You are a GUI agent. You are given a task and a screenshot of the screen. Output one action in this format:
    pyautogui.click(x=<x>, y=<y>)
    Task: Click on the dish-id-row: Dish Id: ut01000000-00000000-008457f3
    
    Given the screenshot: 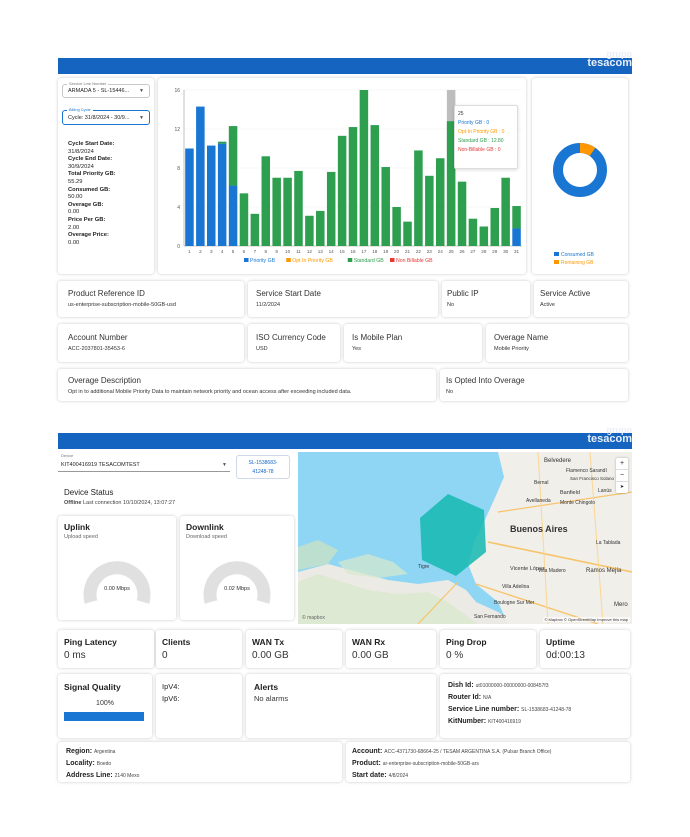 What is the action you would take?
    pyautogui.click(x=498, y=685)
    